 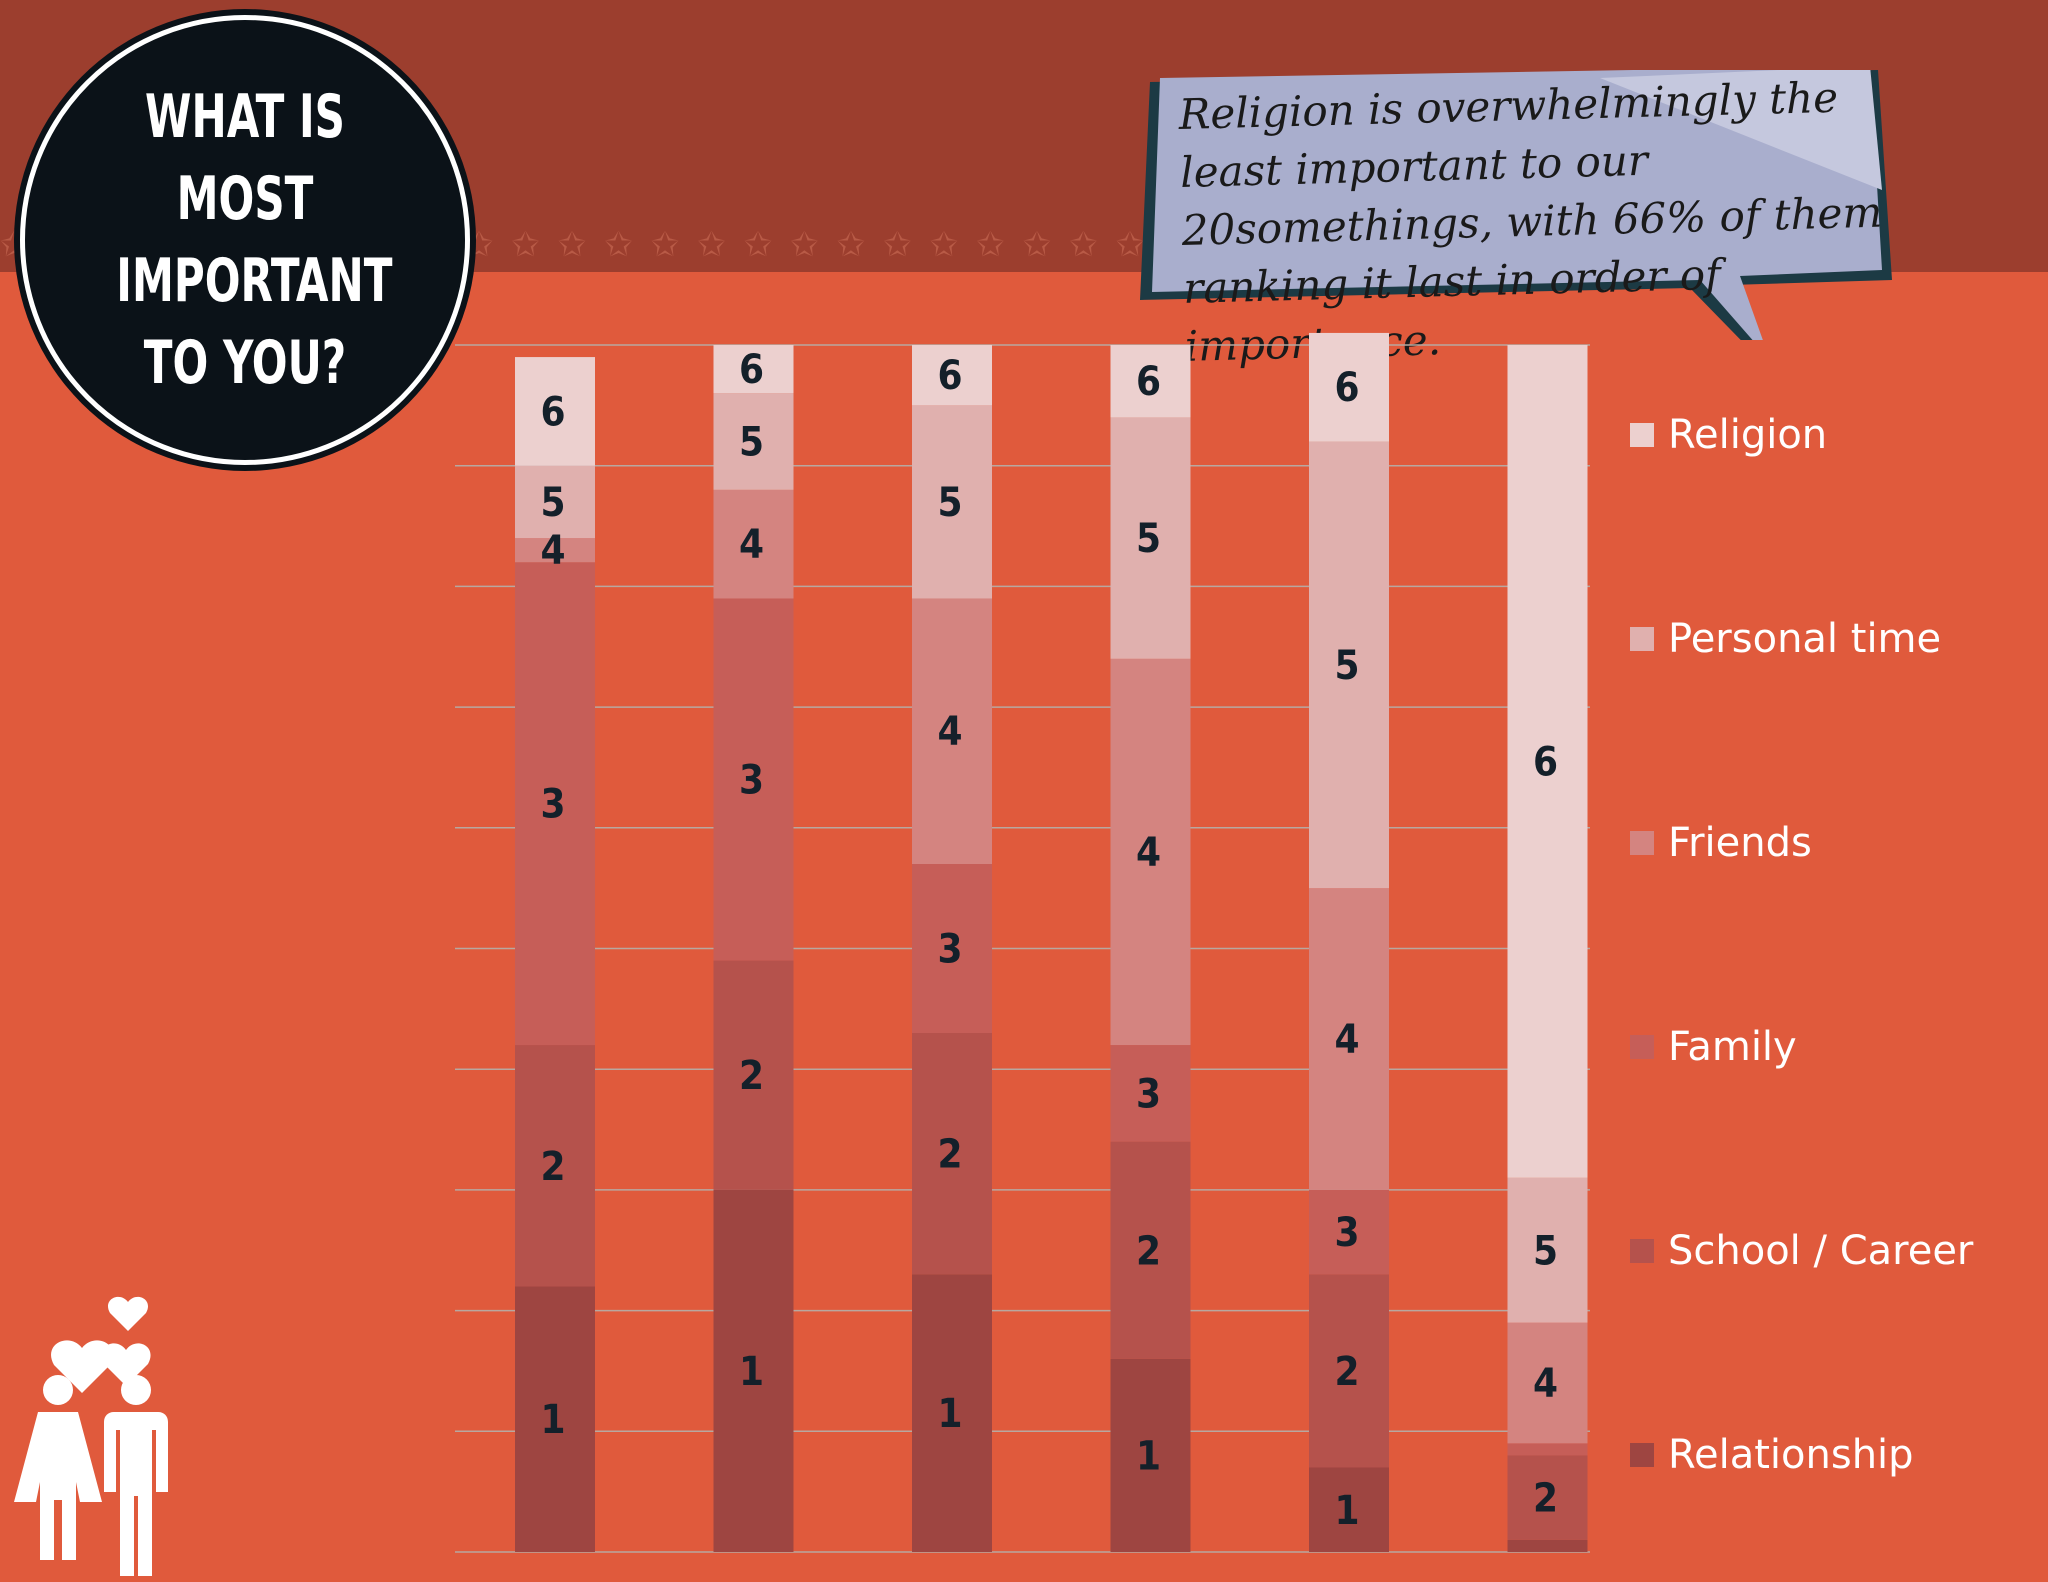 I want to click on legend-item: Family, so click(x=1713, y=1047).